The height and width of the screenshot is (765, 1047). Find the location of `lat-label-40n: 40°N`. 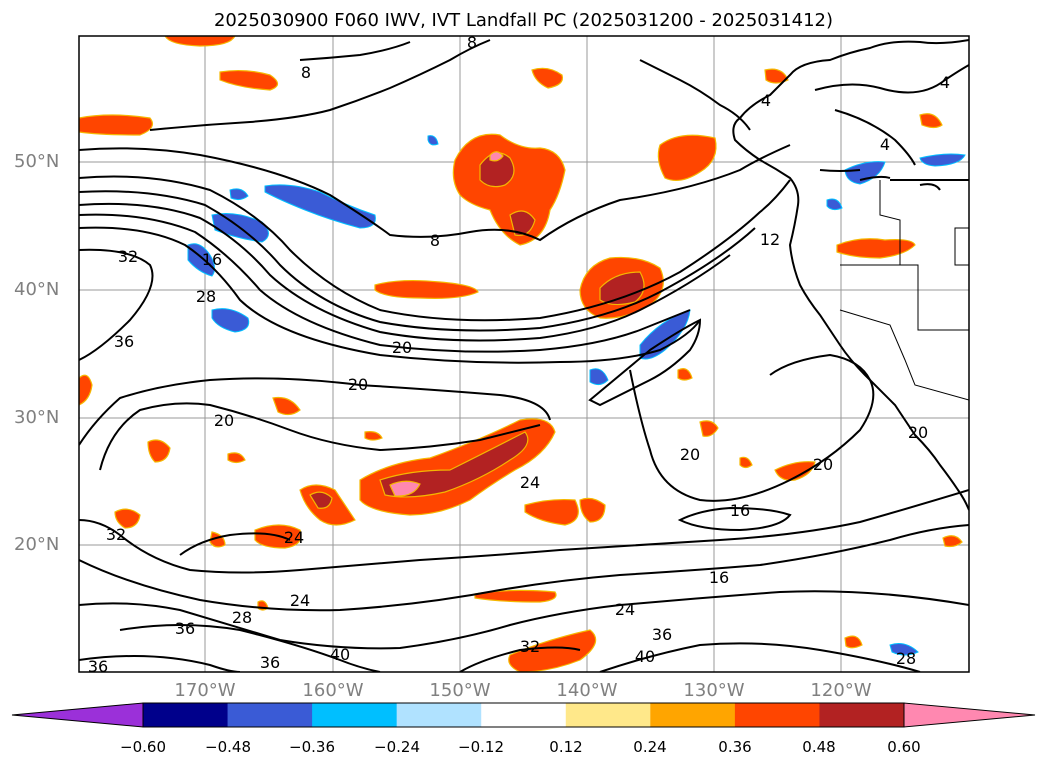

lat-label-40n: 40°N is located at coordinates (37, 289).